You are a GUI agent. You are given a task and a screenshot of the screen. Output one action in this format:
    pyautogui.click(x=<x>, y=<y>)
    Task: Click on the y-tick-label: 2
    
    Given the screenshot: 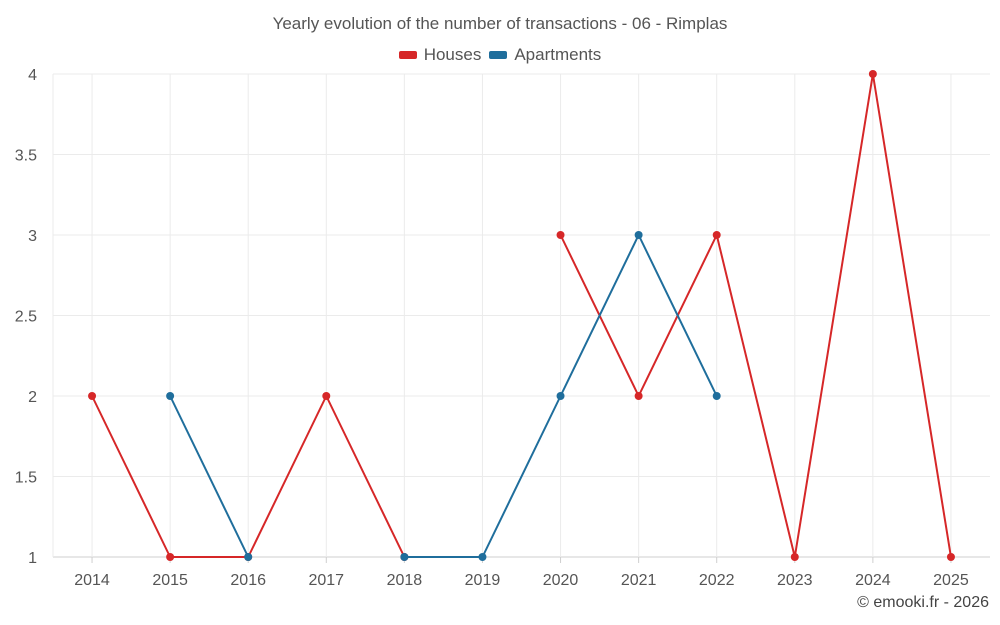 What is the action you would take?
    pyautogui.click(x=32, y=397)
    